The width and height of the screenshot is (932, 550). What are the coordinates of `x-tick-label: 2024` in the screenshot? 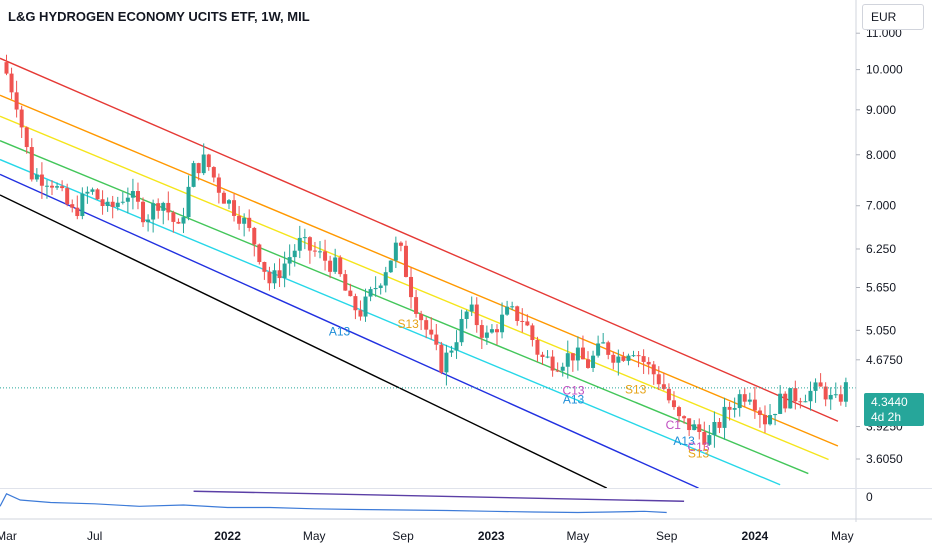 It's located at (755, 536).